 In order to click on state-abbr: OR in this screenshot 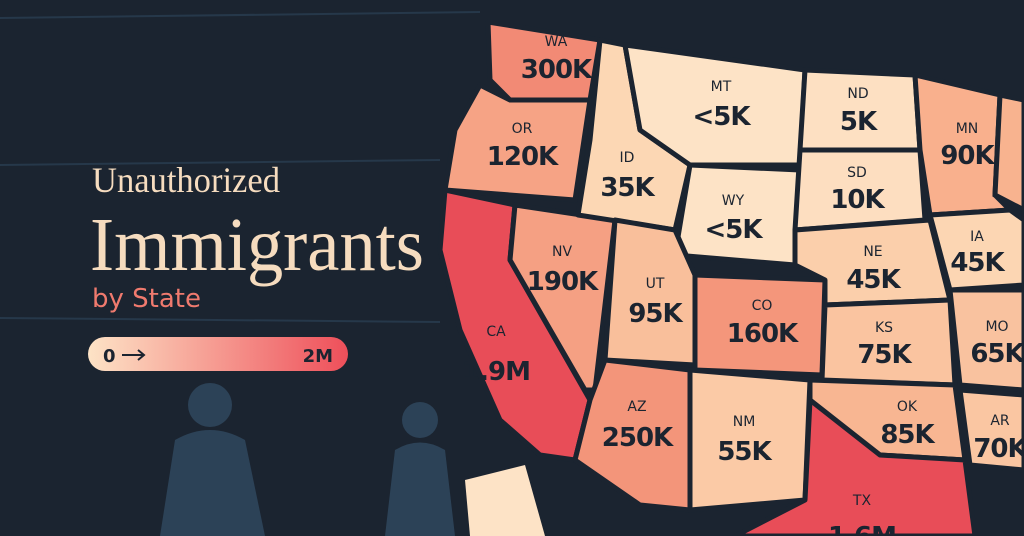, I will do `click(522, 129)`.